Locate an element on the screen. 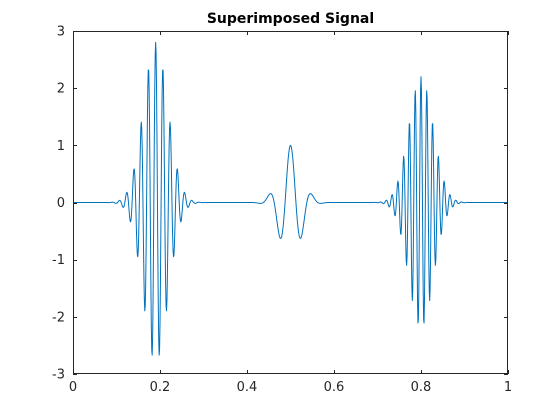 Image resolution: width=560 pixels, height=420 pixels. y-tick-label: 2 is located at coordinates (61, 89).